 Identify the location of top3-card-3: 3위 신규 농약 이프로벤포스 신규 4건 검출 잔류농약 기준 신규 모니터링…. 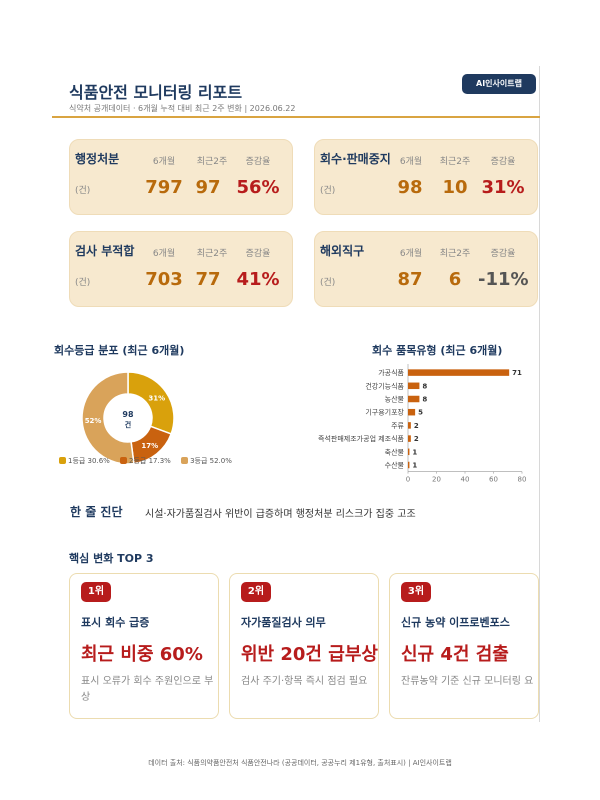
(464, 646).